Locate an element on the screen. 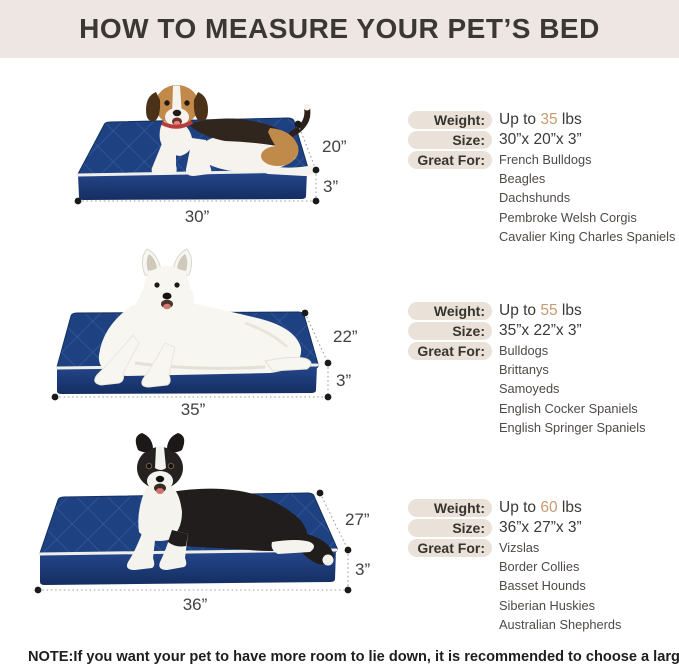  weight-row: Weight: Up to 60 lbs is located at coordinates (543, 508).